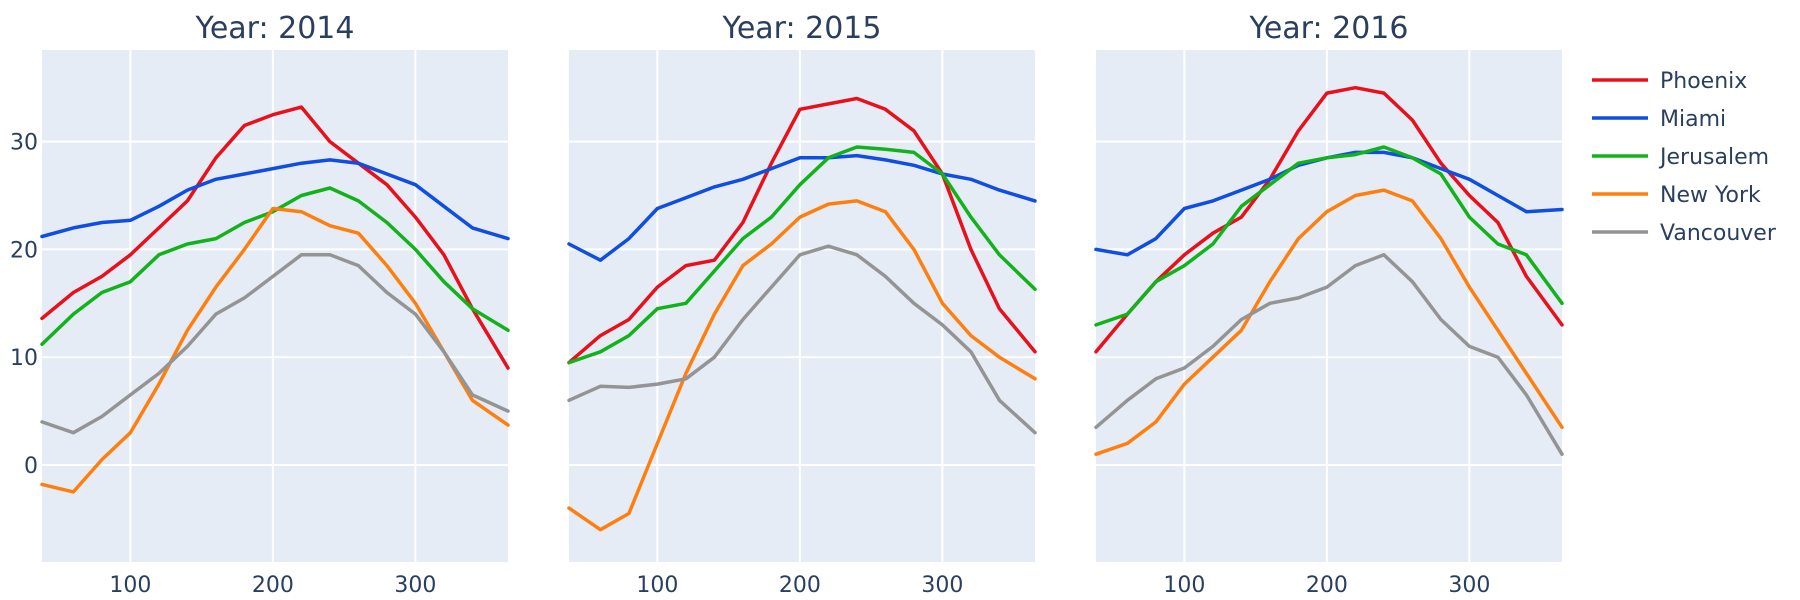 The height and width of the screenshot is (600, 1800). Describe the element at coordinates (802, 28) in the screenshot. I see `subplot-title: Year: 2015` at that location.